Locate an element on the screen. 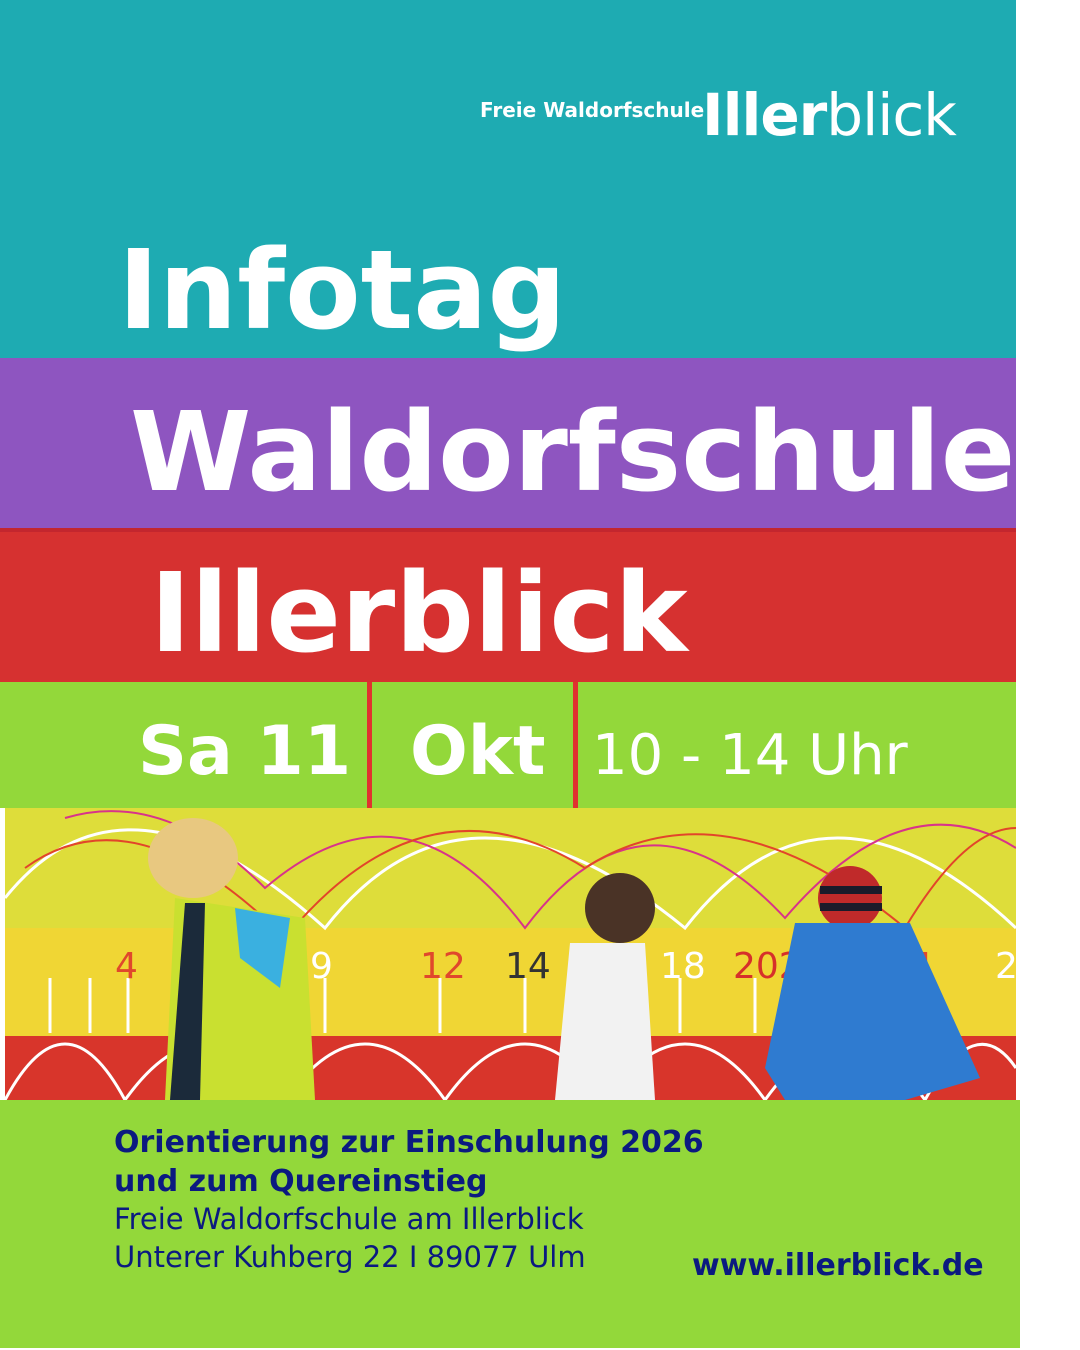  logo-bold: Iller is located at coordinates (764, 115).